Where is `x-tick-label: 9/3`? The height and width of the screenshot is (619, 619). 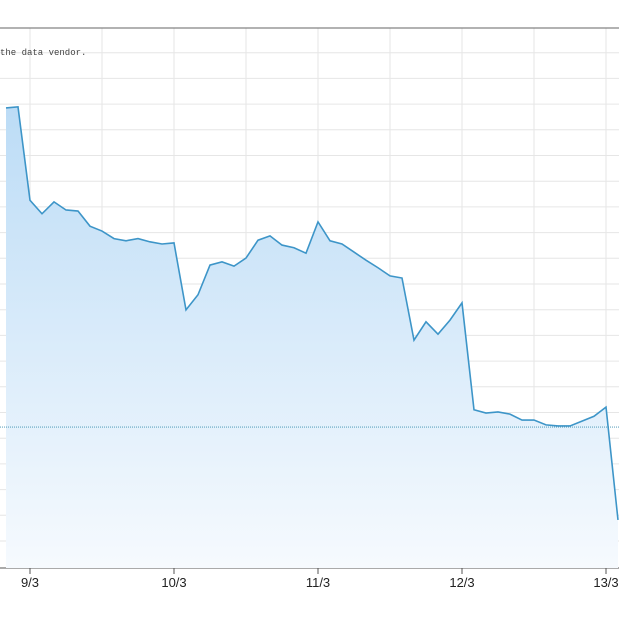
x-tick-label: 9/3 is located at coordinates (30, 582).